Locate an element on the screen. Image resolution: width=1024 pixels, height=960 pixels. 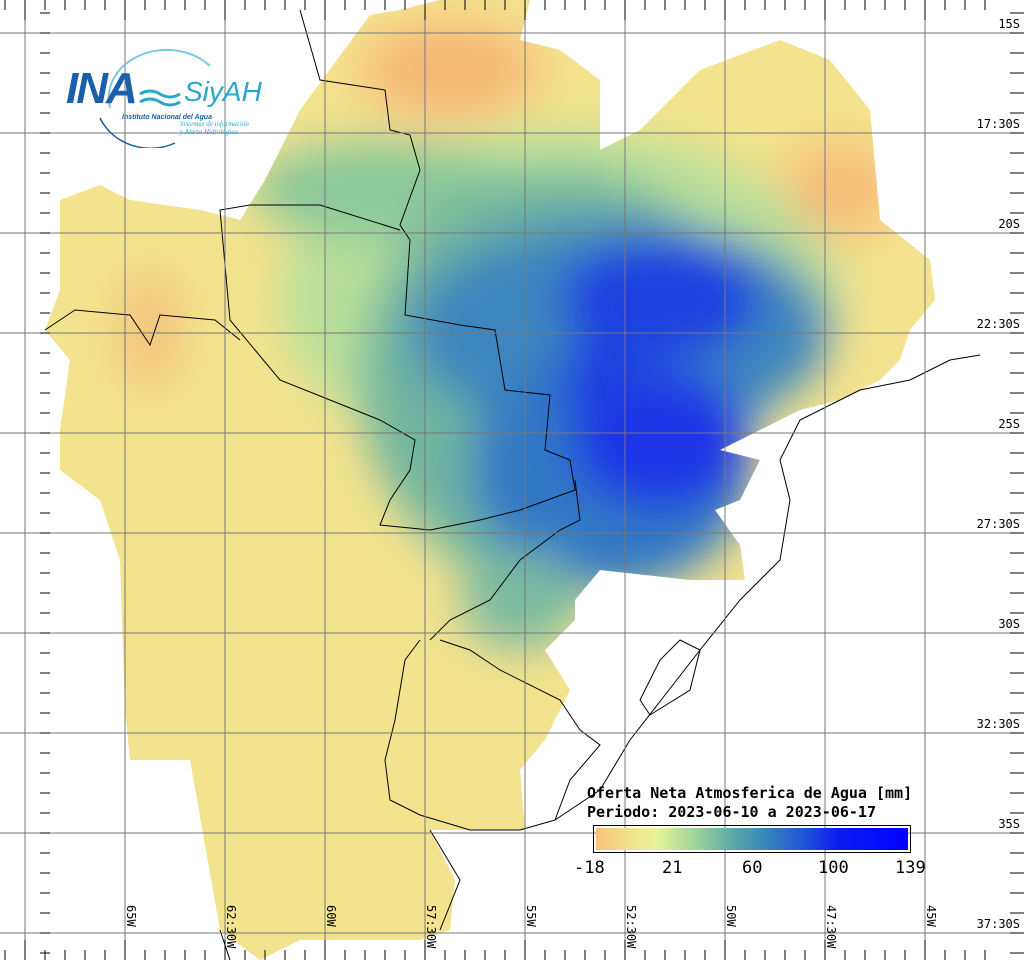
colorbar-gradient is located at coordinates (752, 839).